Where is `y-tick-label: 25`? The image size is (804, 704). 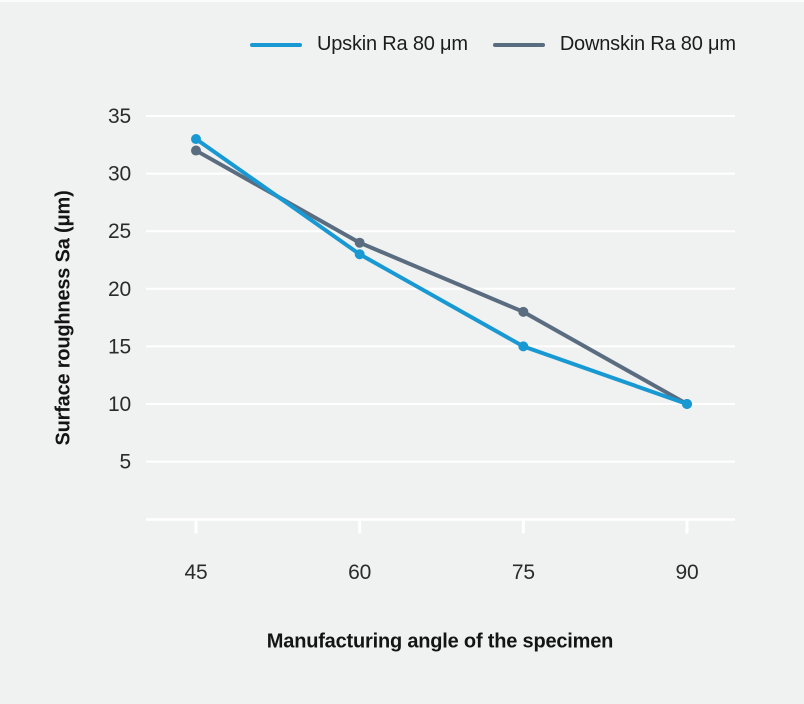
y-tick-label: 25 is located at coordinates (119, 231).